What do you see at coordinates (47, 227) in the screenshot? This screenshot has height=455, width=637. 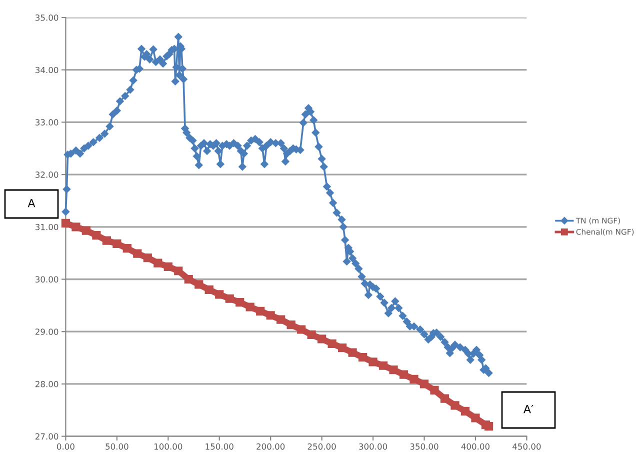 I see `y-tick-label: 31.00` at bounding box center [47, 227].